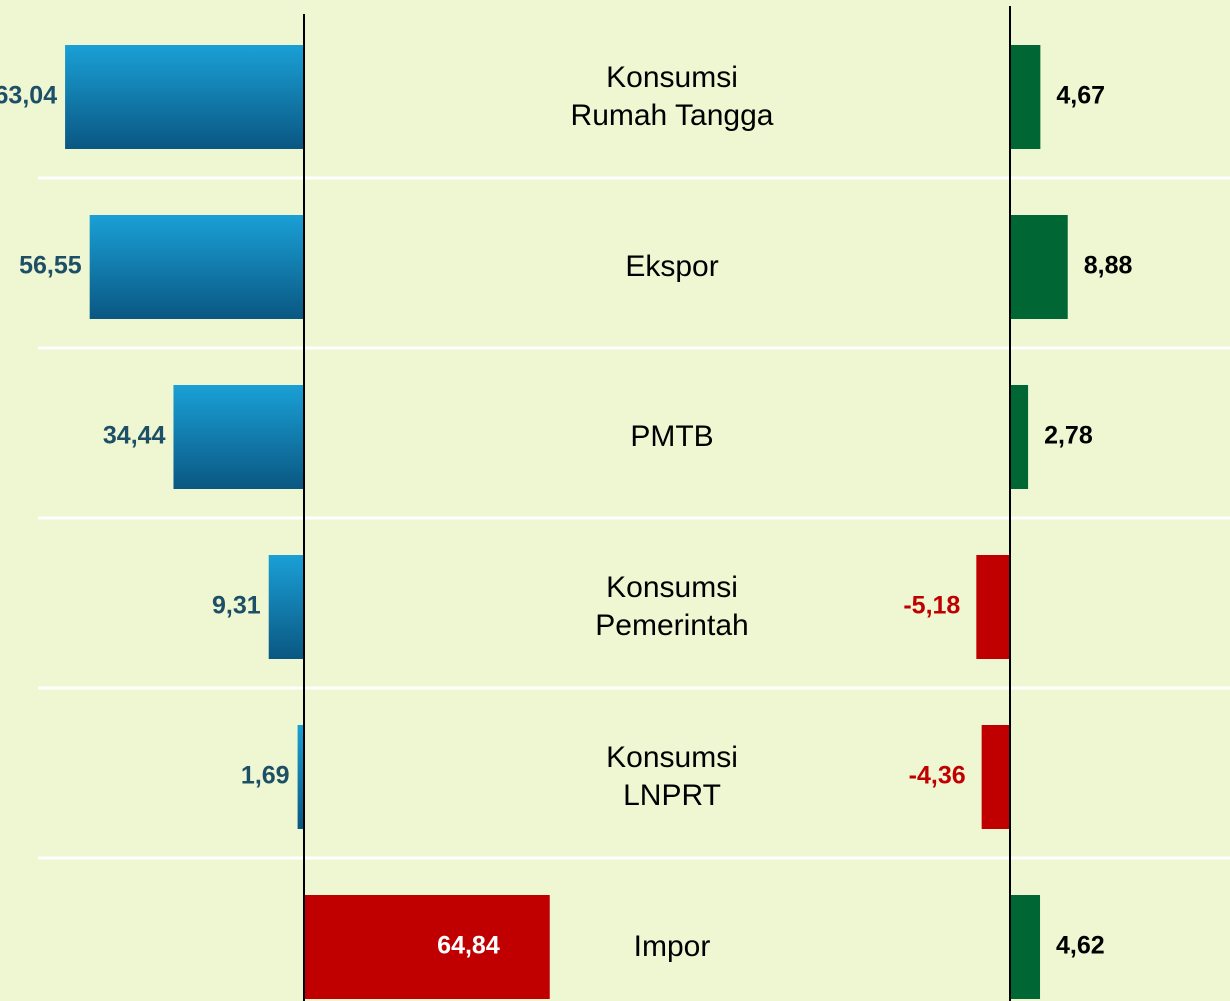 This screenshot has height=1001, width=1230. I want to click on share-label: 64,84, so click(468, 946).